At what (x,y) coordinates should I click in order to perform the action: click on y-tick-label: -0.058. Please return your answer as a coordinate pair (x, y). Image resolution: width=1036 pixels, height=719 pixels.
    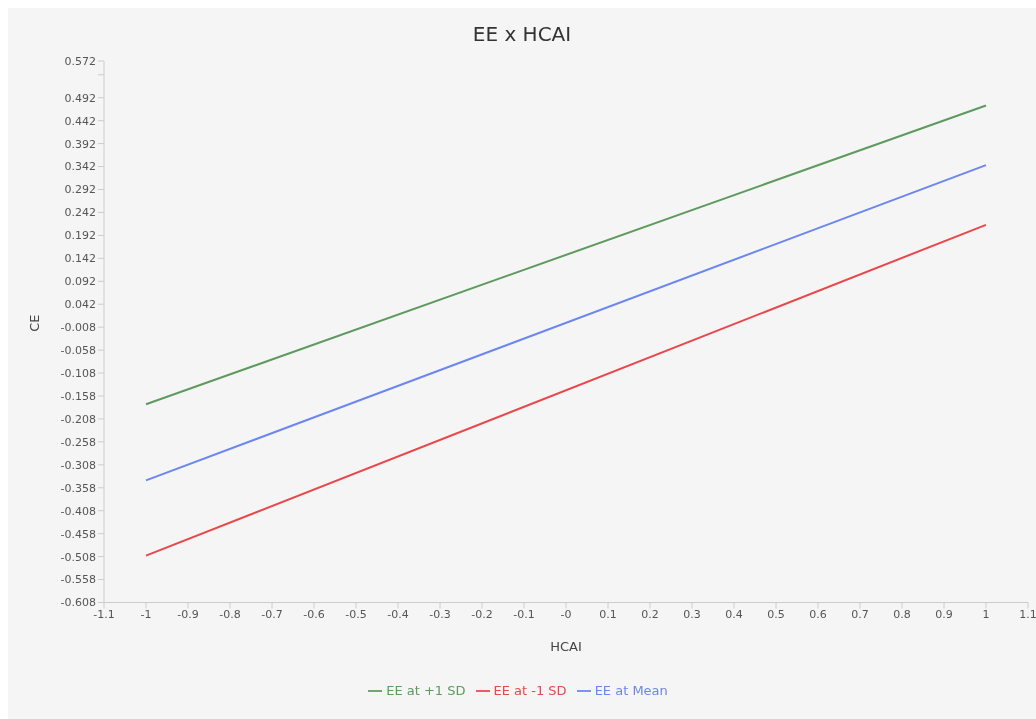
    Looking at the image, I should click on (78, 351).